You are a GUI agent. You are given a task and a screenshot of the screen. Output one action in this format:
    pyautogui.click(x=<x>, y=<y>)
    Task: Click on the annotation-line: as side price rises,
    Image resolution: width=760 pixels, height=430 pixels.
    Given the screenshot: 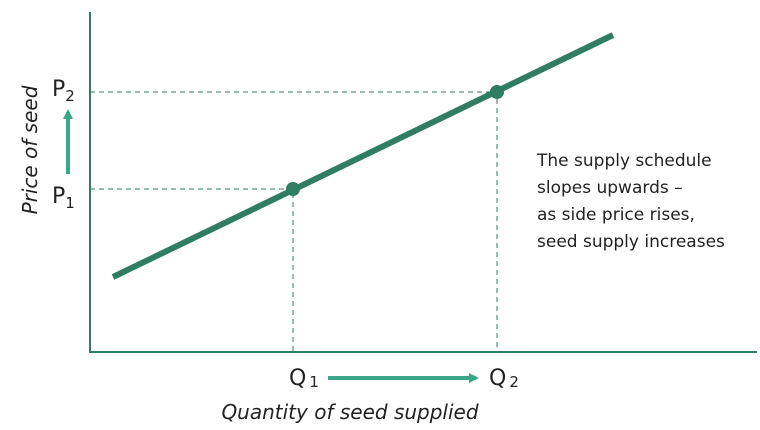 What is the action you would take?
    pyautogui.click(x=616, y=215)
    